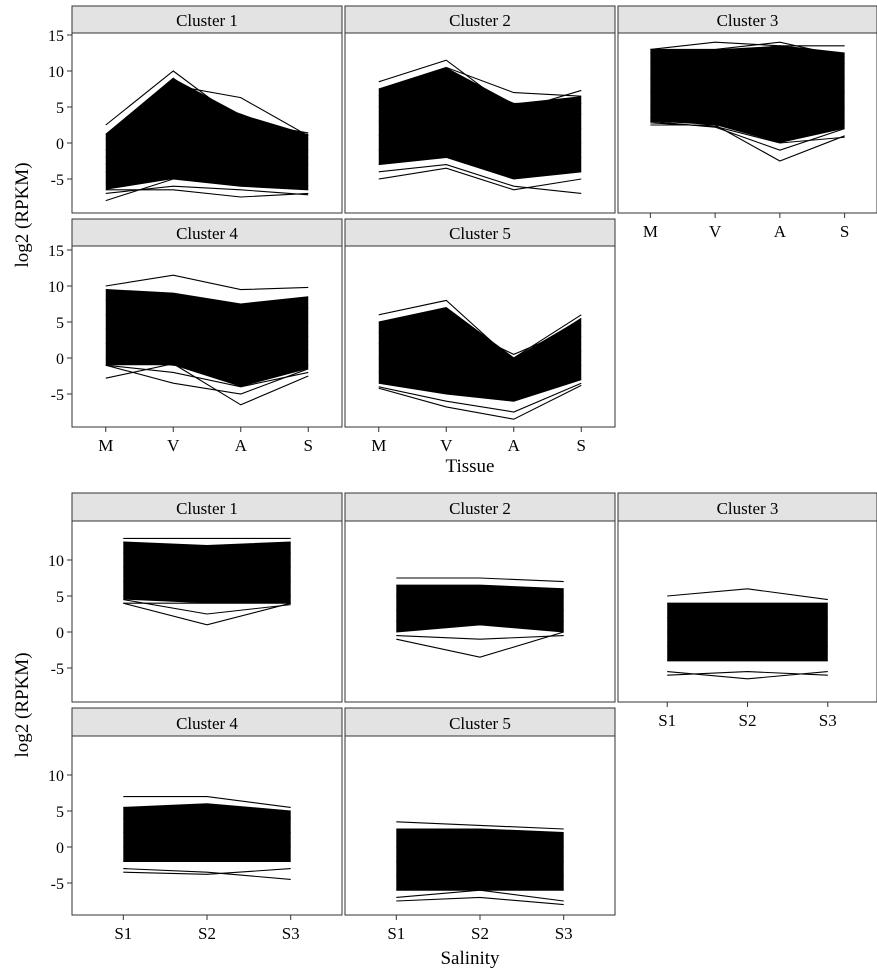  What do you see at coordinates (480, 811) in the screenshot?
I see `panel-cluster-5: Cluster 5` at bounding box center [480, 811].